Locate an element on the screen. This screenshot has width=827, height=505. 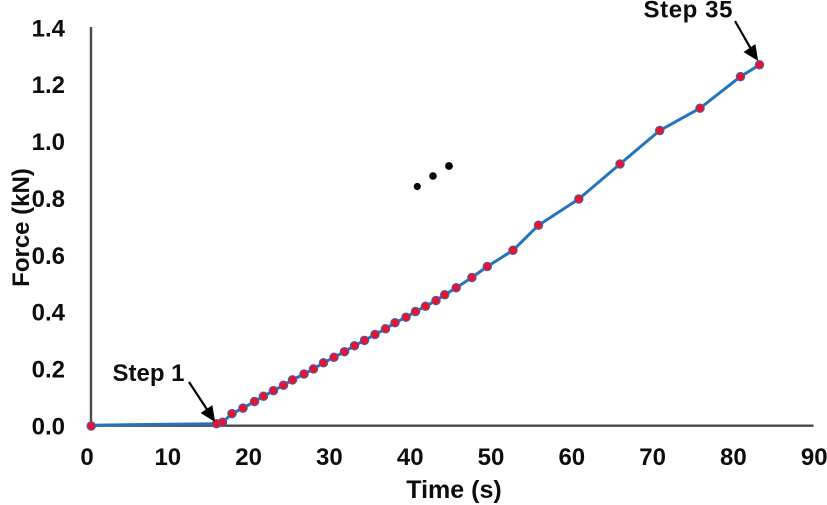
svg-text: Time (s) is located at coordinates (453, 490).